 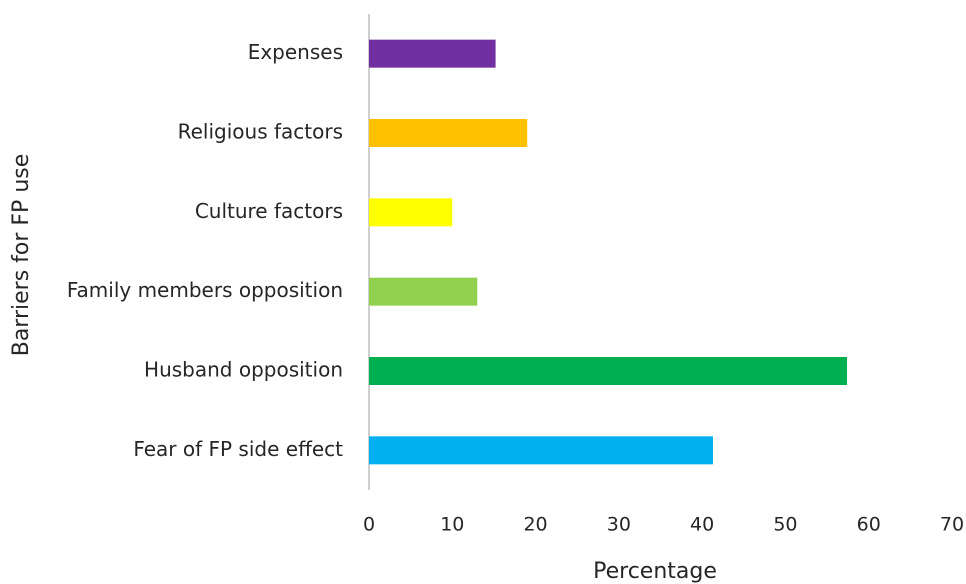 What do you see at coordinates (21, 255) in the screenshot?
I see `y-axis-label: Barriers for FP use` at bounding box center [21, 255].